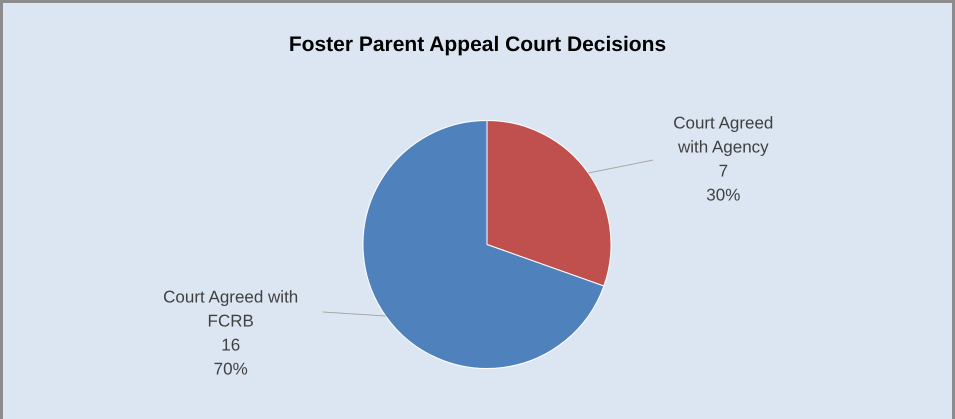  Describe the element at coordinates (723, 183) in the screenshot. I see `data-label: 7 30%` at that location.